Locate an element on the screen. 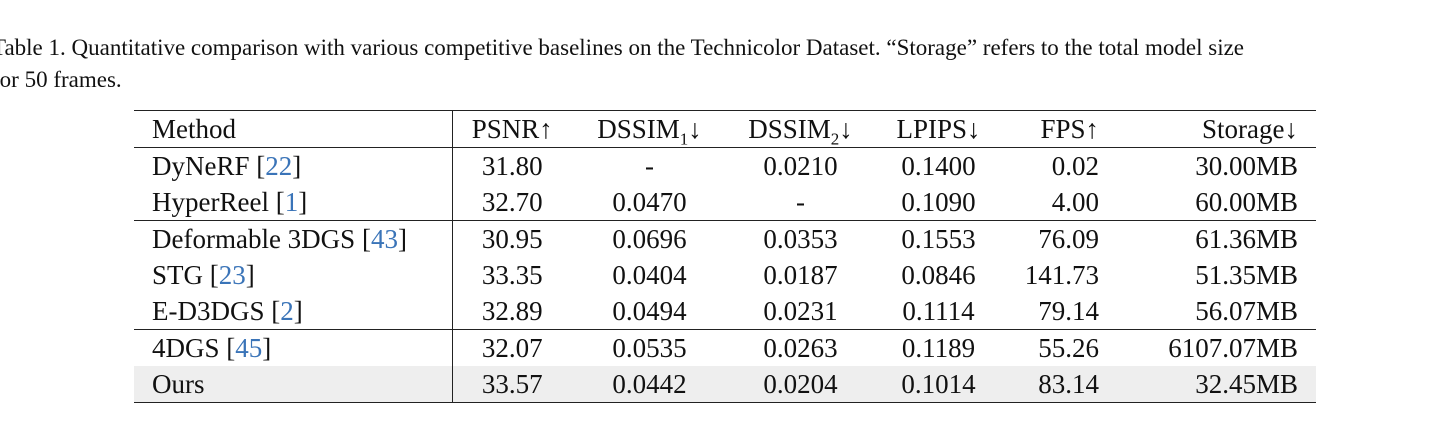 This screenshot has width=1456, height=433. header-lpips: LPIPS↓ is located at coordinates (938, 129).